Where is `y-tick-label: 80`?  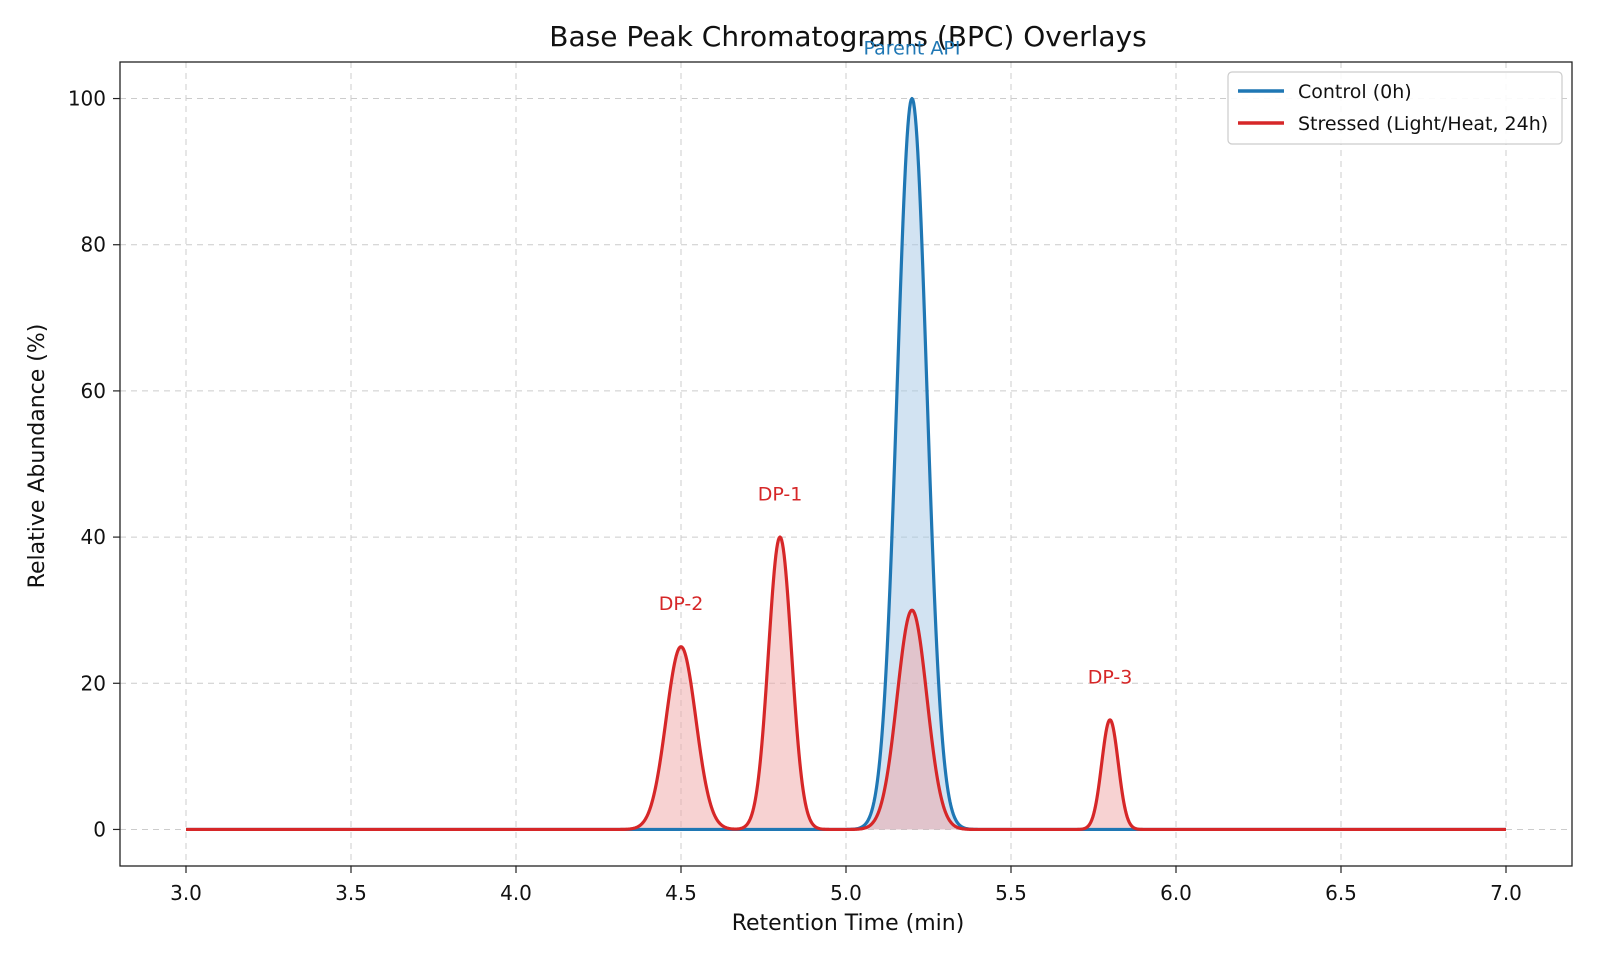 y-tick-label: 80 is located at coordinates (93, 245).